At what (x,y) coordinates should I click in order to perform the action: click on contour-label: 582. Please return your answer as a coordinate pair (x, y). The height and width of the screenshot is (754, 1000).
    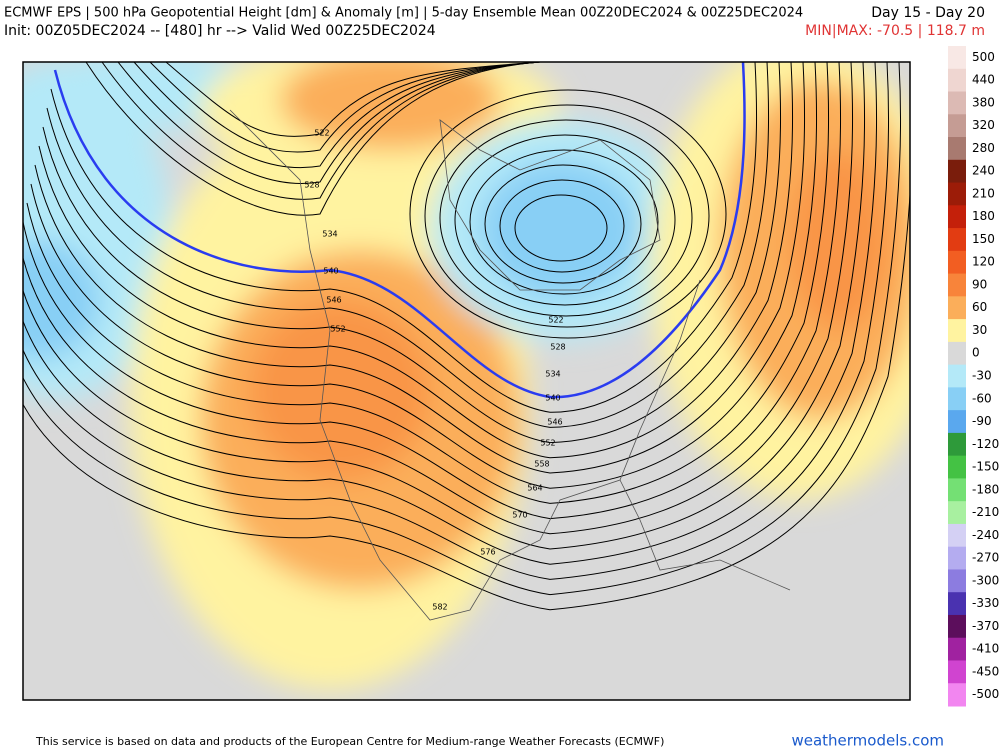
    Looking at the image, I should click on (439, 607).